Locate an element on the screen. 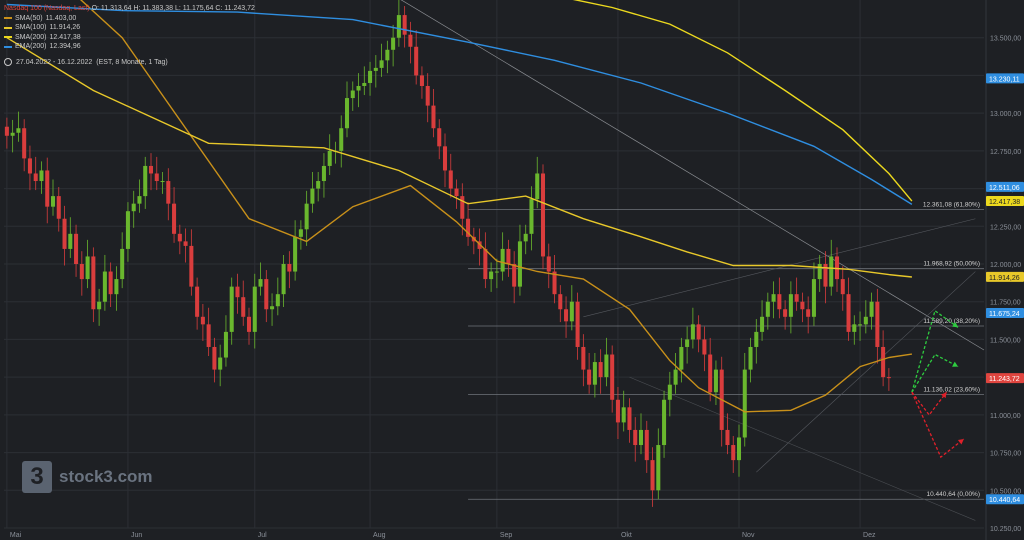  legend-value: 12.394,96 is located at coordinates (65, 46).